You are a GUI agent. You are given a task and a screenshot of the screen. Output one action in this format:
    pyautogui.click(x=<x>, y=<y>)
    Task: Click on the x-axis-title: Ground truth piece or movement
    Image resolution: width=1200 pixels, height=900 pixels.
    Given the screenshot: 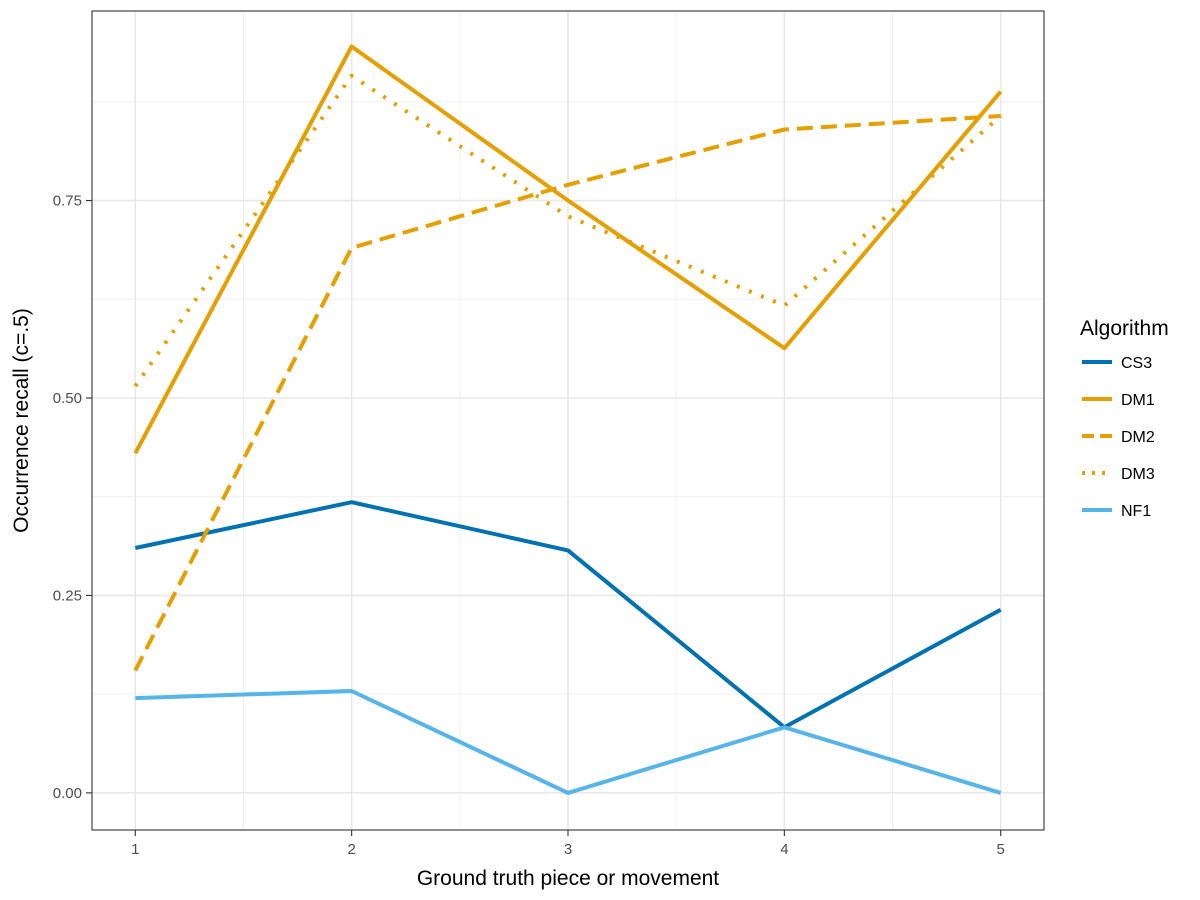 What is the action you would take?
    pyautogui.click(x=568, y=878)
    